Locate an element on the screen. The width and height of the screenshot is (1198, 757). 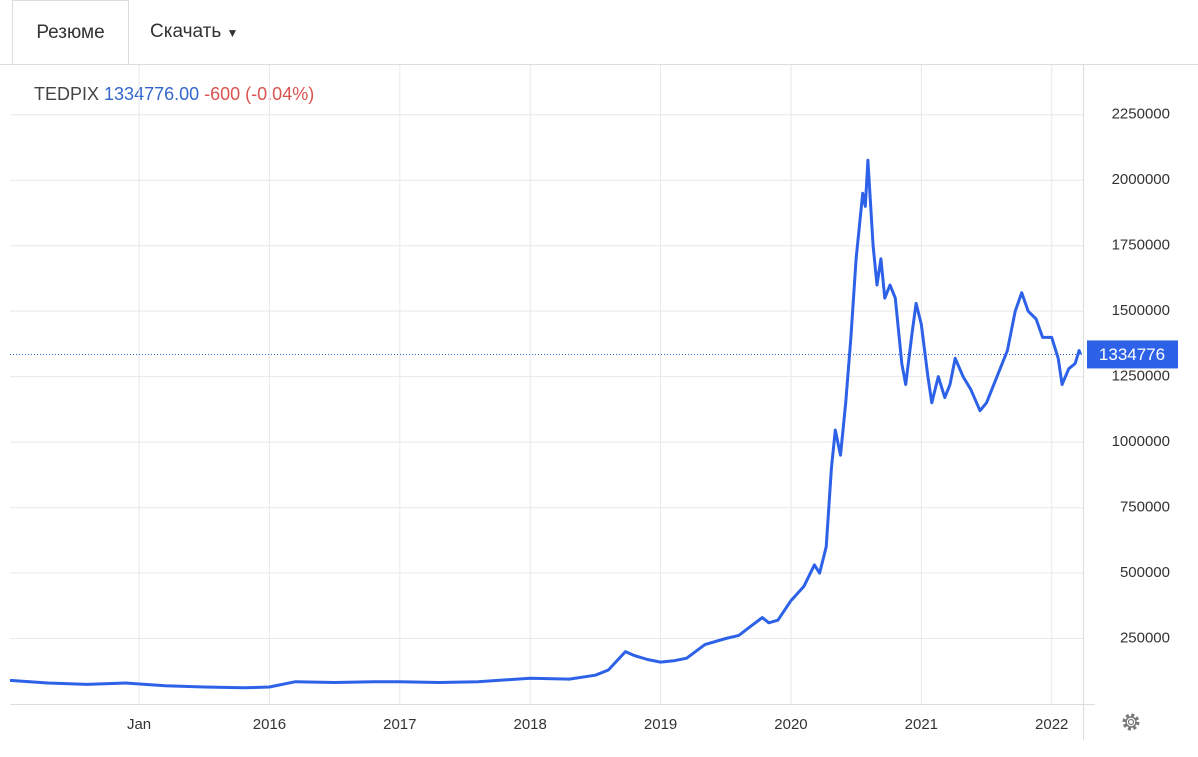
y-tick-label: 1250000 is located at coordinates (1141, 376).